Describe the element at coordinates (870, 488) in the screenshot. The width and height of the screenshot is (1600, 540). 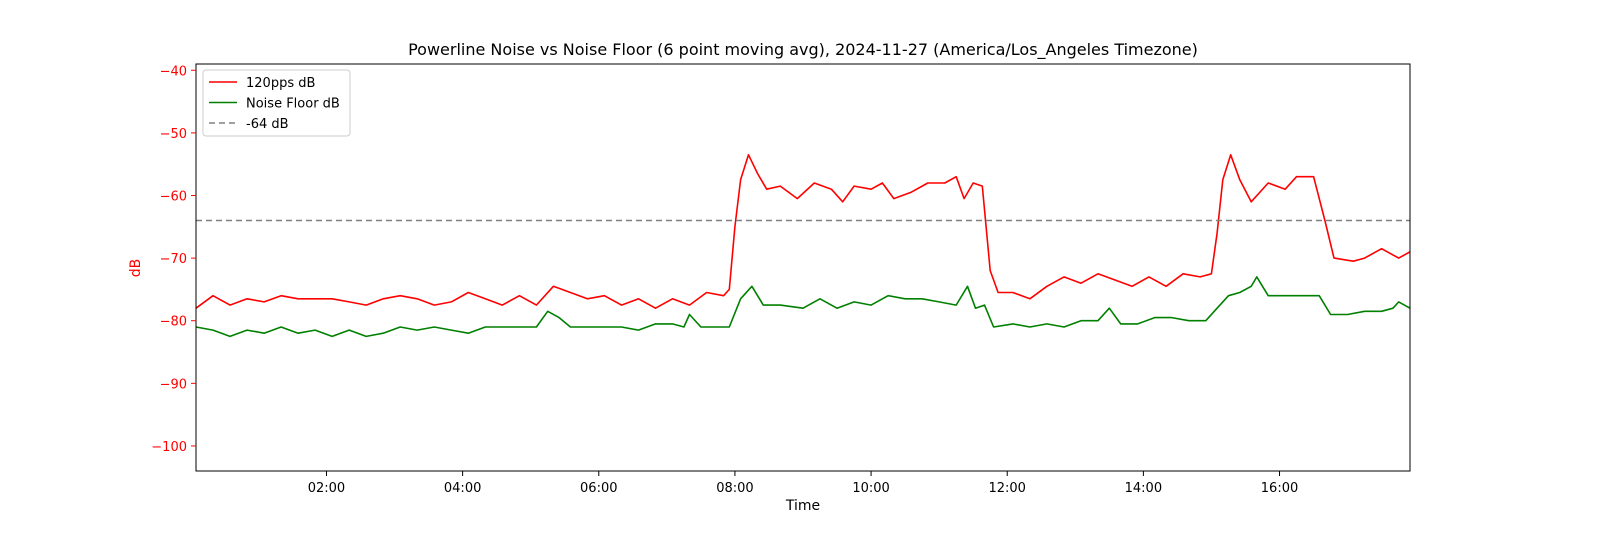
I see `x-tick-label: 10:00` at that location.